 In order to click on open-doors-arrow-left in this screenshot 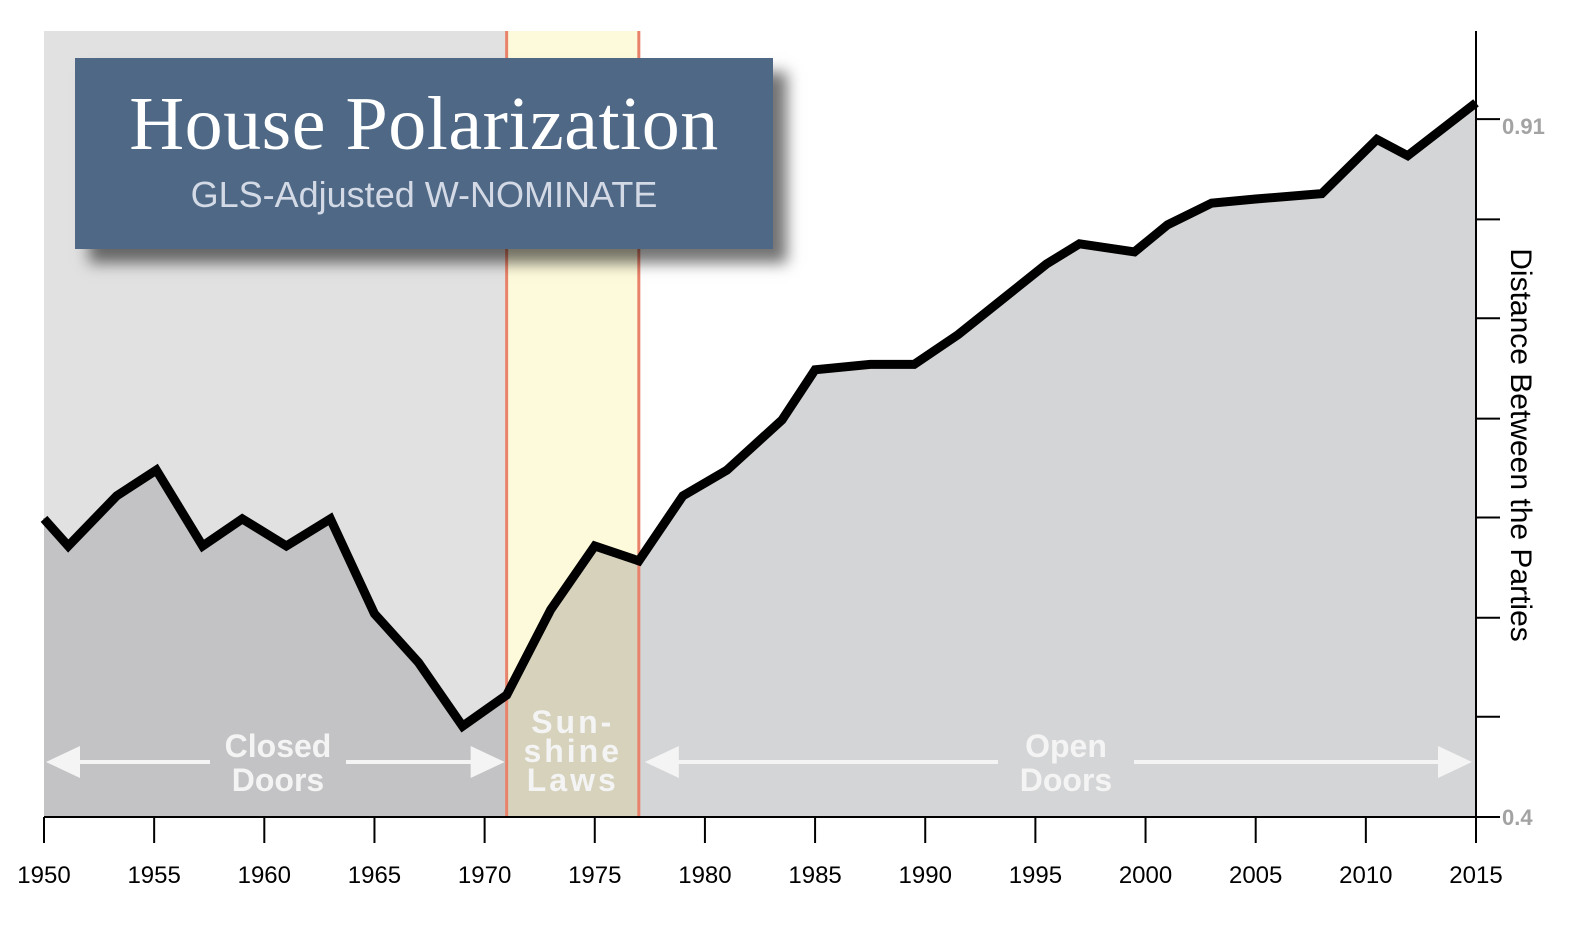, I will do `click(661, 762)`.